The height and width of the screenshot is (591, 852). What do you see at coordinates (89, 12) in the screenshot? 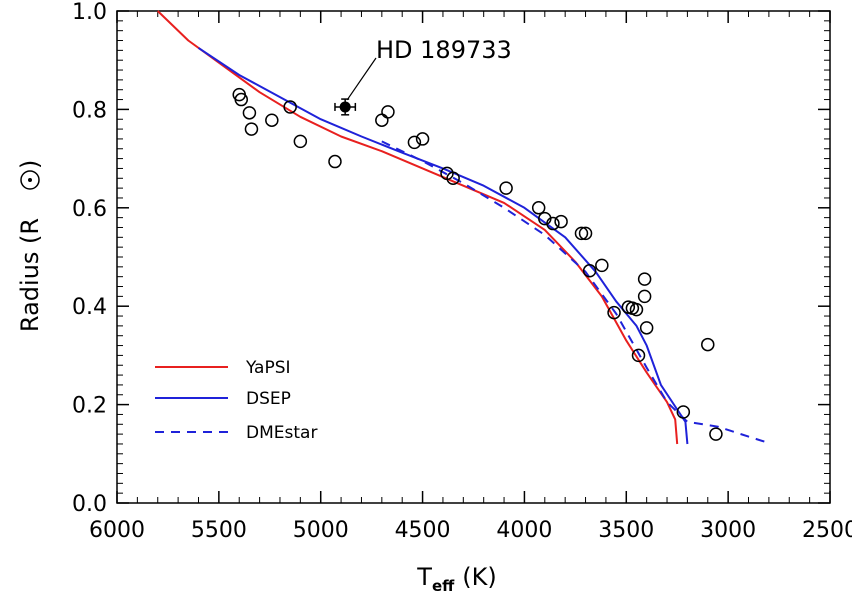
I see `y-tick-label: 1.0` at bounding box center [89, 12].